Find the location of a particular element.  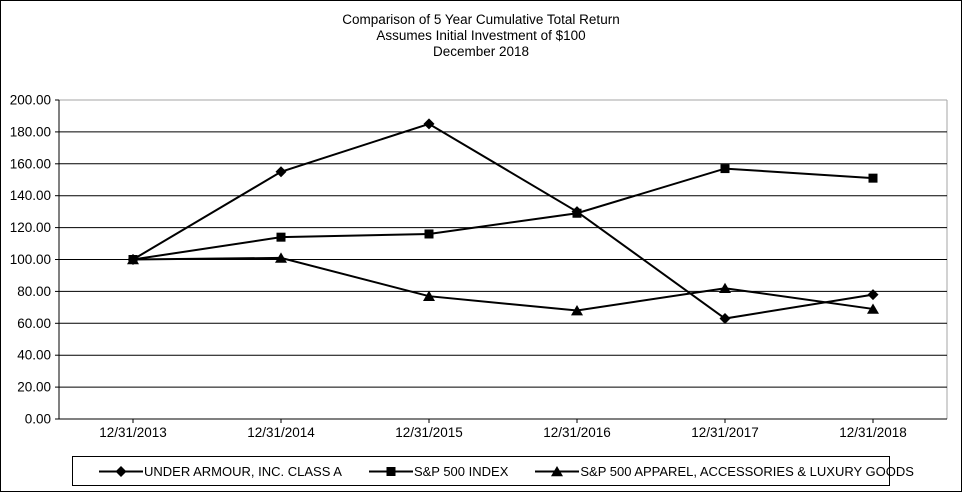

y-tick-label: 100.00 is located at coordinates (30, 259).